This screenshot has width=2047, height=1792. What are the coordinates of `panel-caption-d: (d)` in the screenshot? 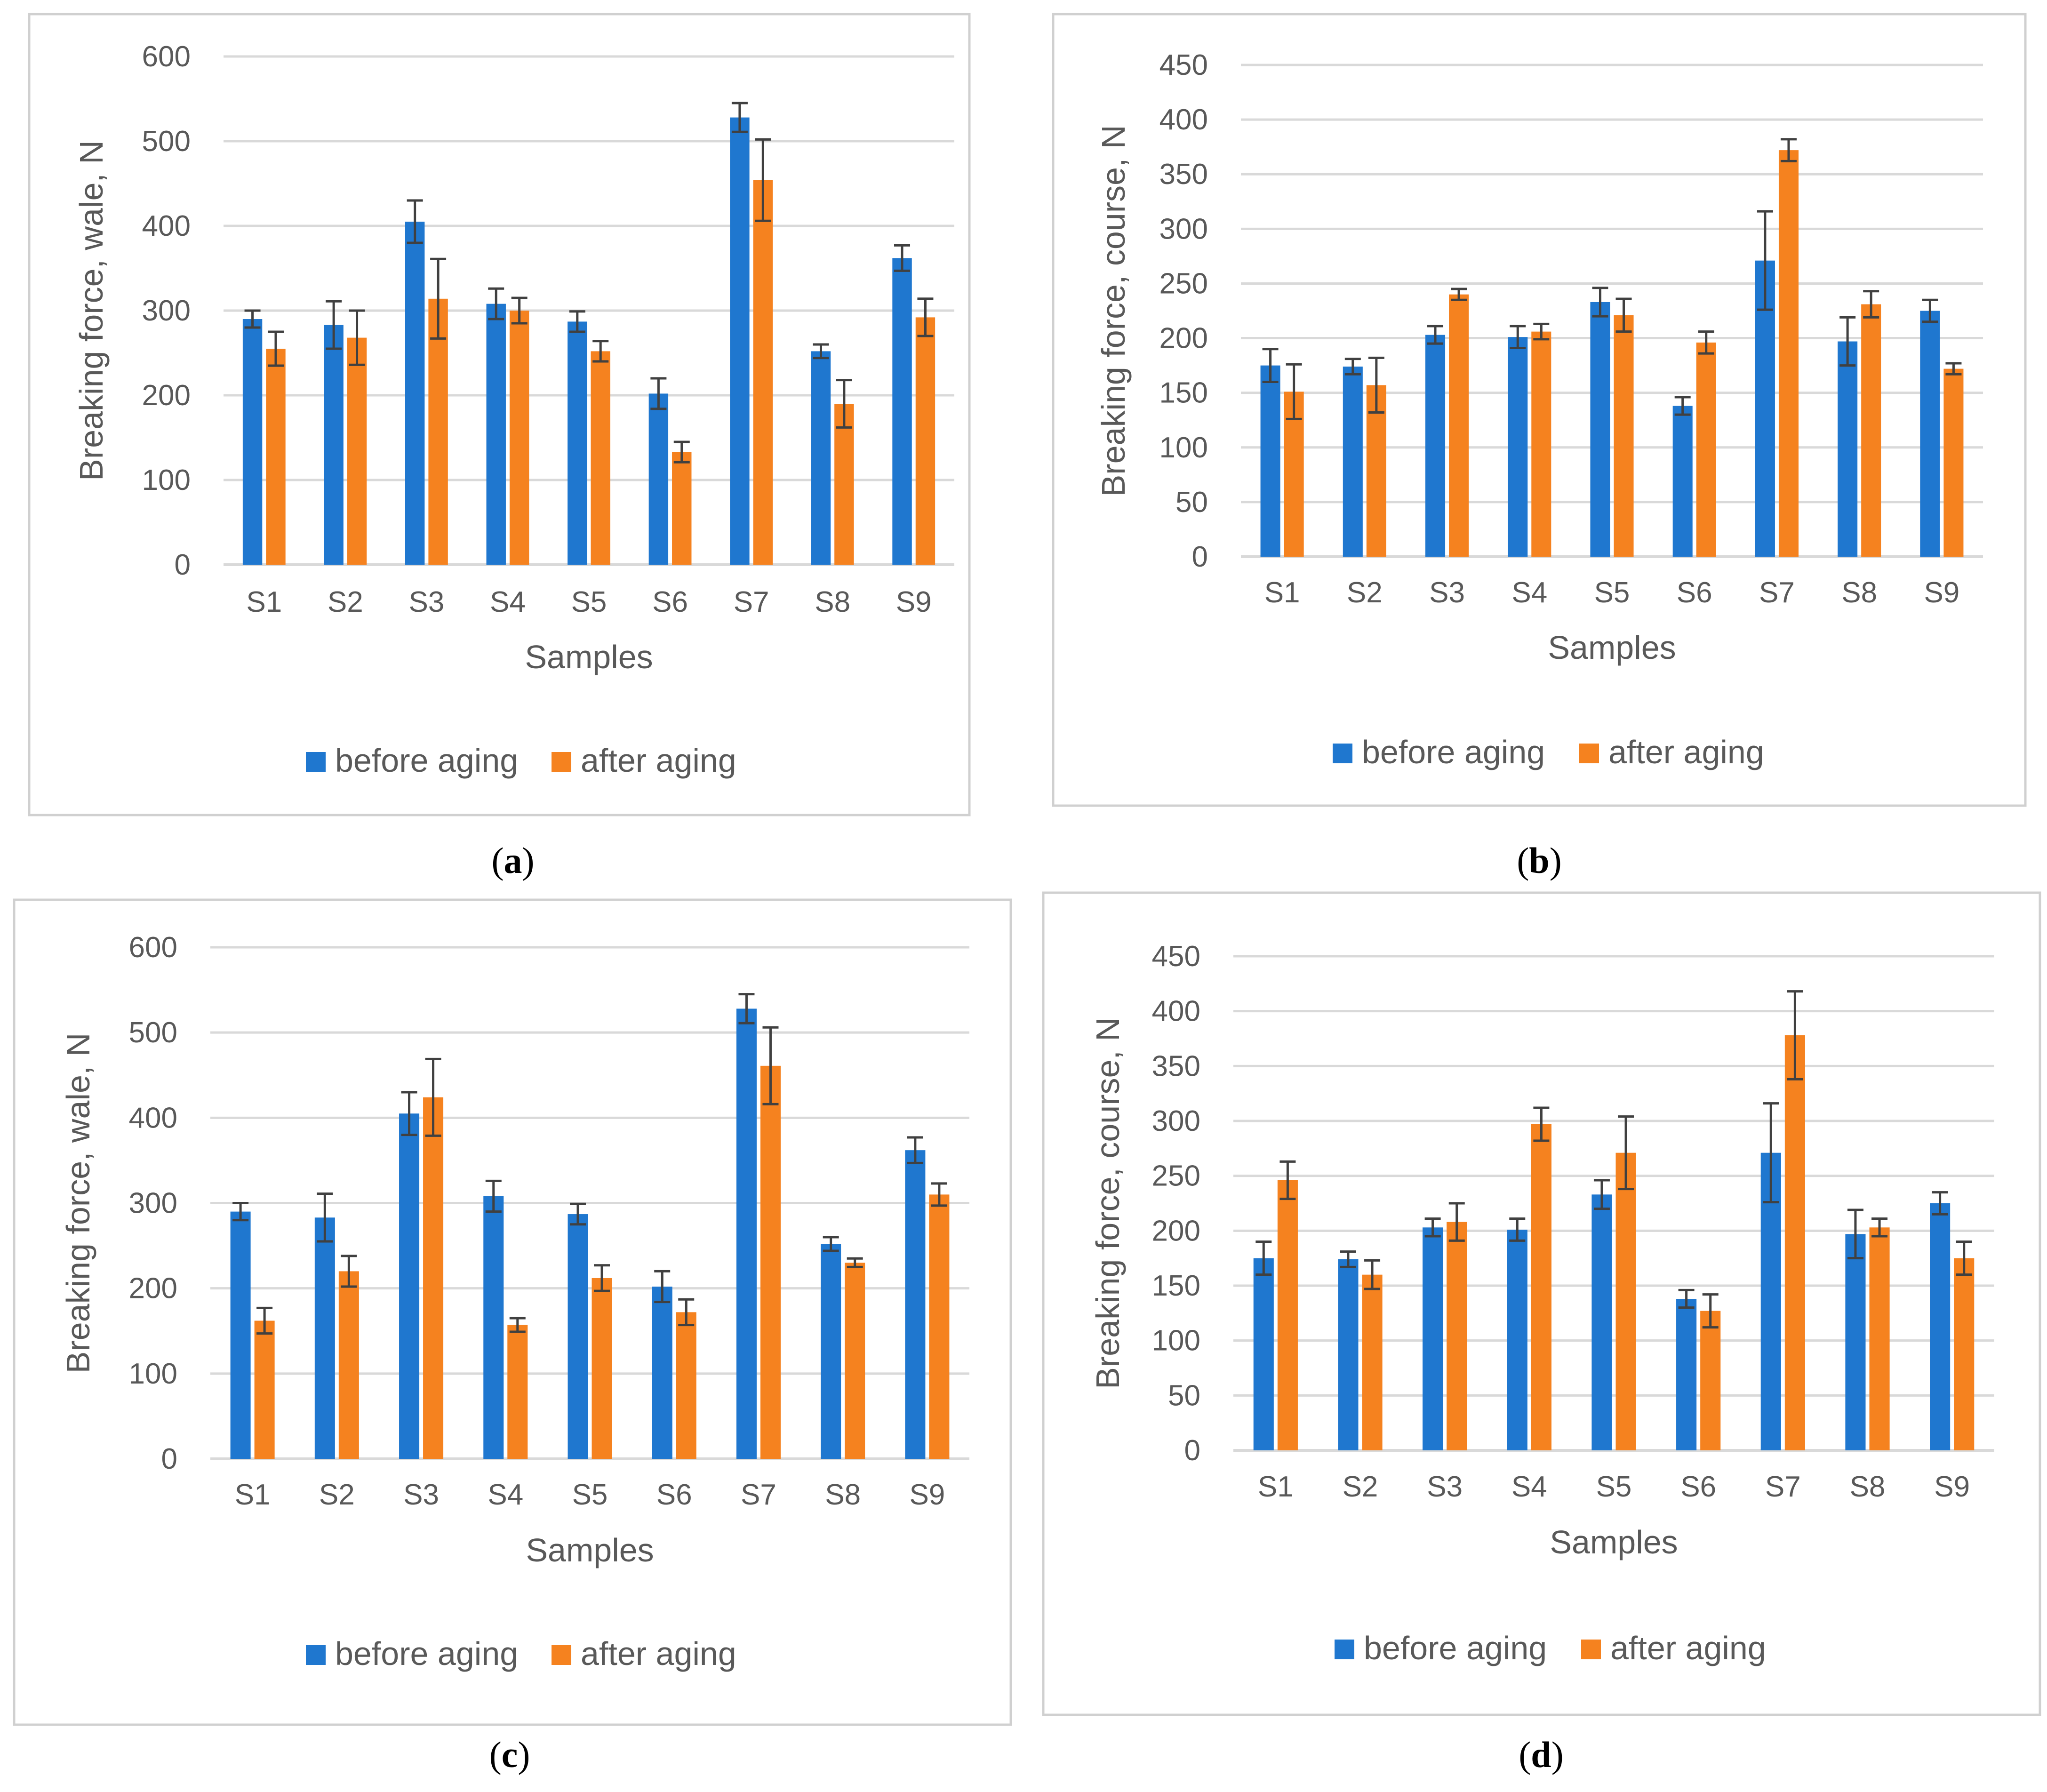 It's located at (1541, 1754).